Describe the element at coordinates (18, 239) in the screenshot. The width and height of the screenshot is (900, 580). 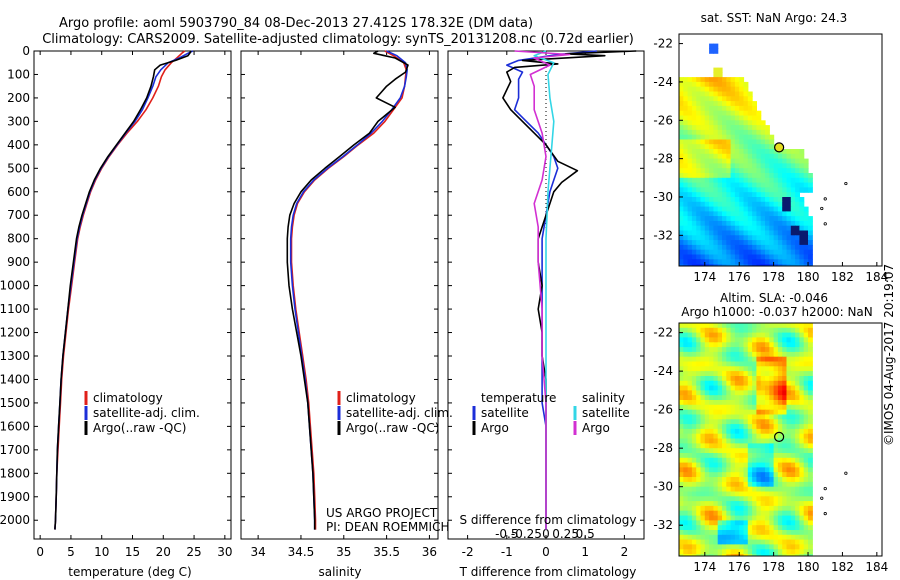
I see `y-tick-label: 800` at that location.